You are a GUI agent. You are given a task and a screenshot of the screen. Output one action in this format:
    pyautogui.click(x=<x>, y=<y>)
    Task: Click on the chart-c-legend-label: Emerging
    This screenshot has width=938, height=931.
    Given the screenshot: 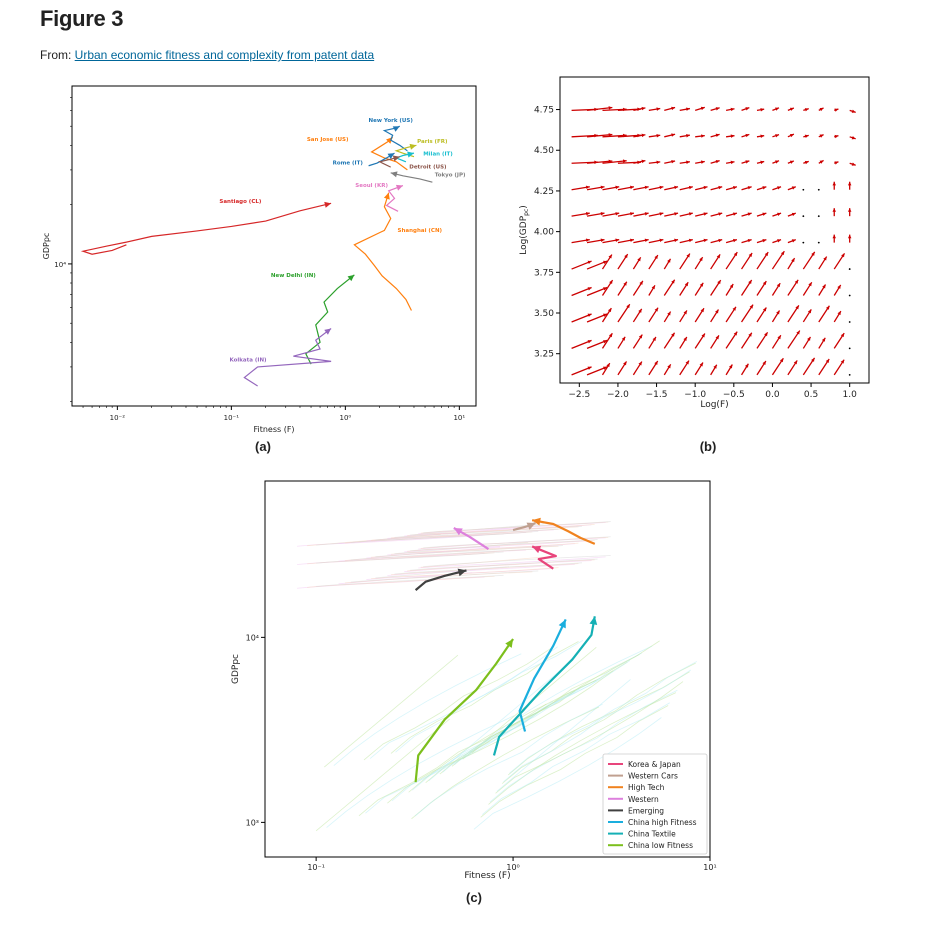 What is the action you would take?
    pyautogui.click(x=646, y=810)
    